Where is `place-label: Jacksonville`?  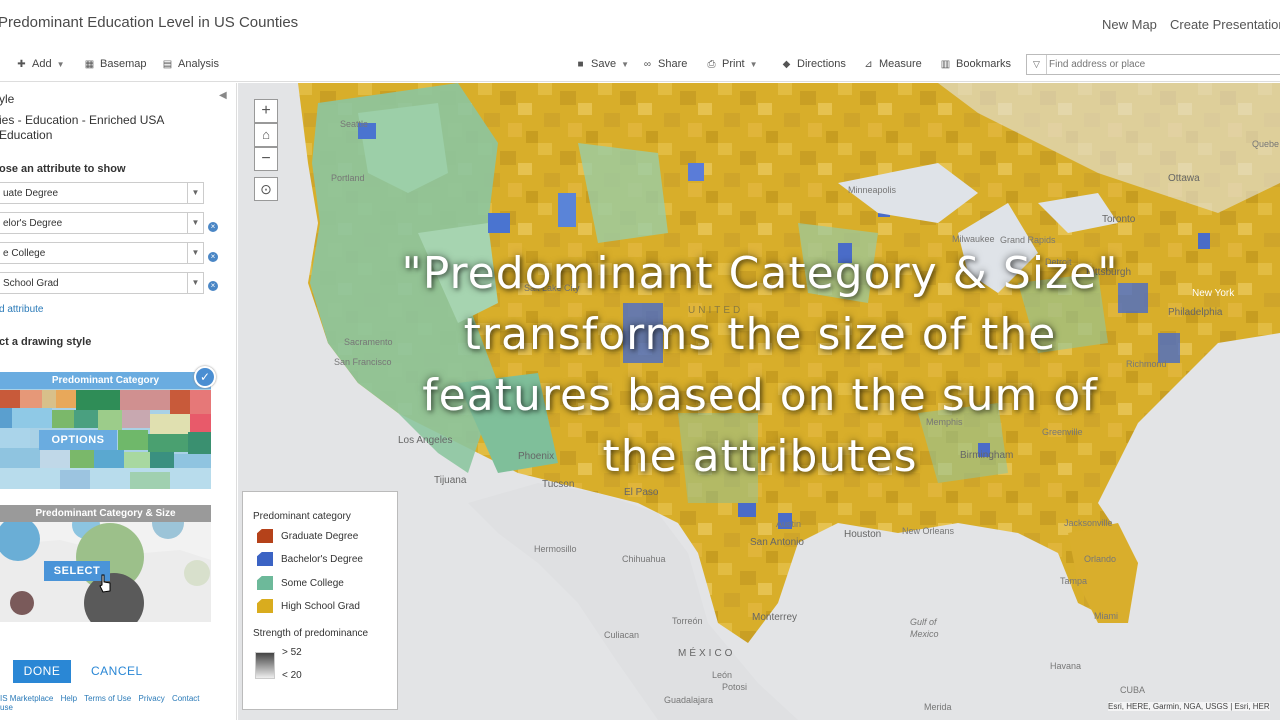 place-label: Jacksonville is located at coordinates (1088, 523).